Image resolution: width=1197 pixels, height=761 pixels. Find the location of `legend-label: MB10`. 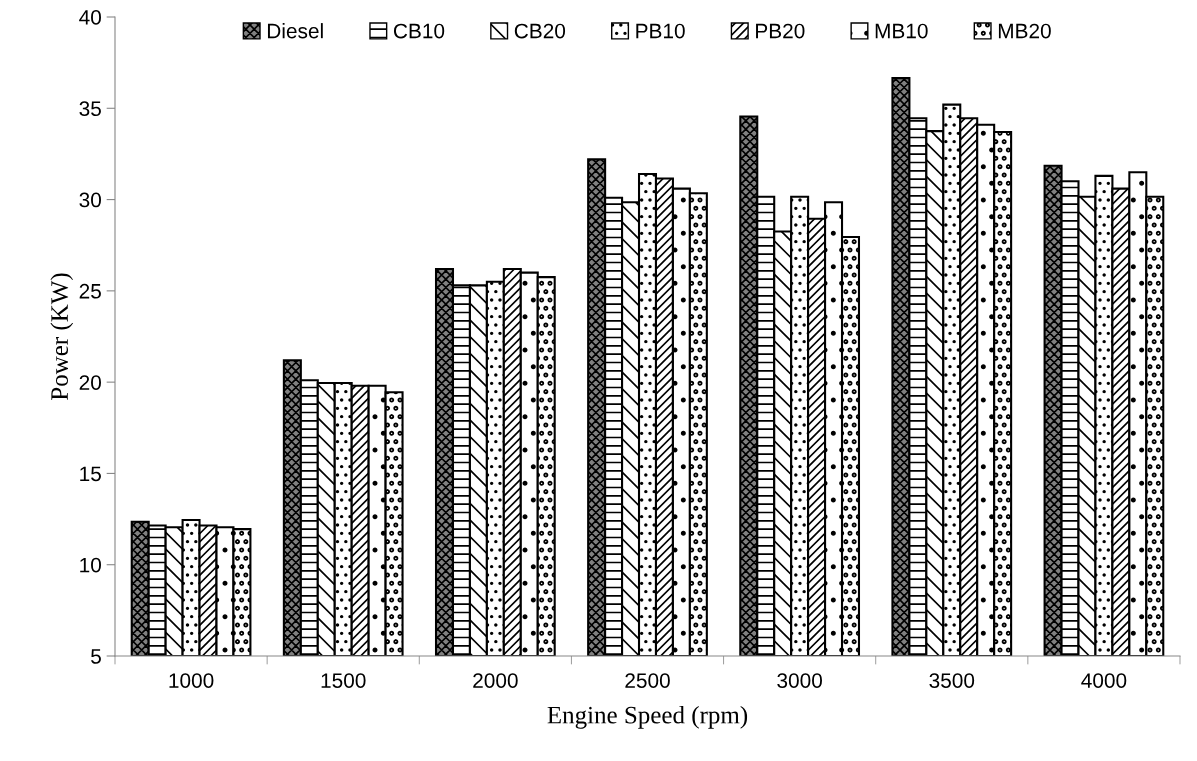

legend-label: MB10 is located at coordinates (901, 31).